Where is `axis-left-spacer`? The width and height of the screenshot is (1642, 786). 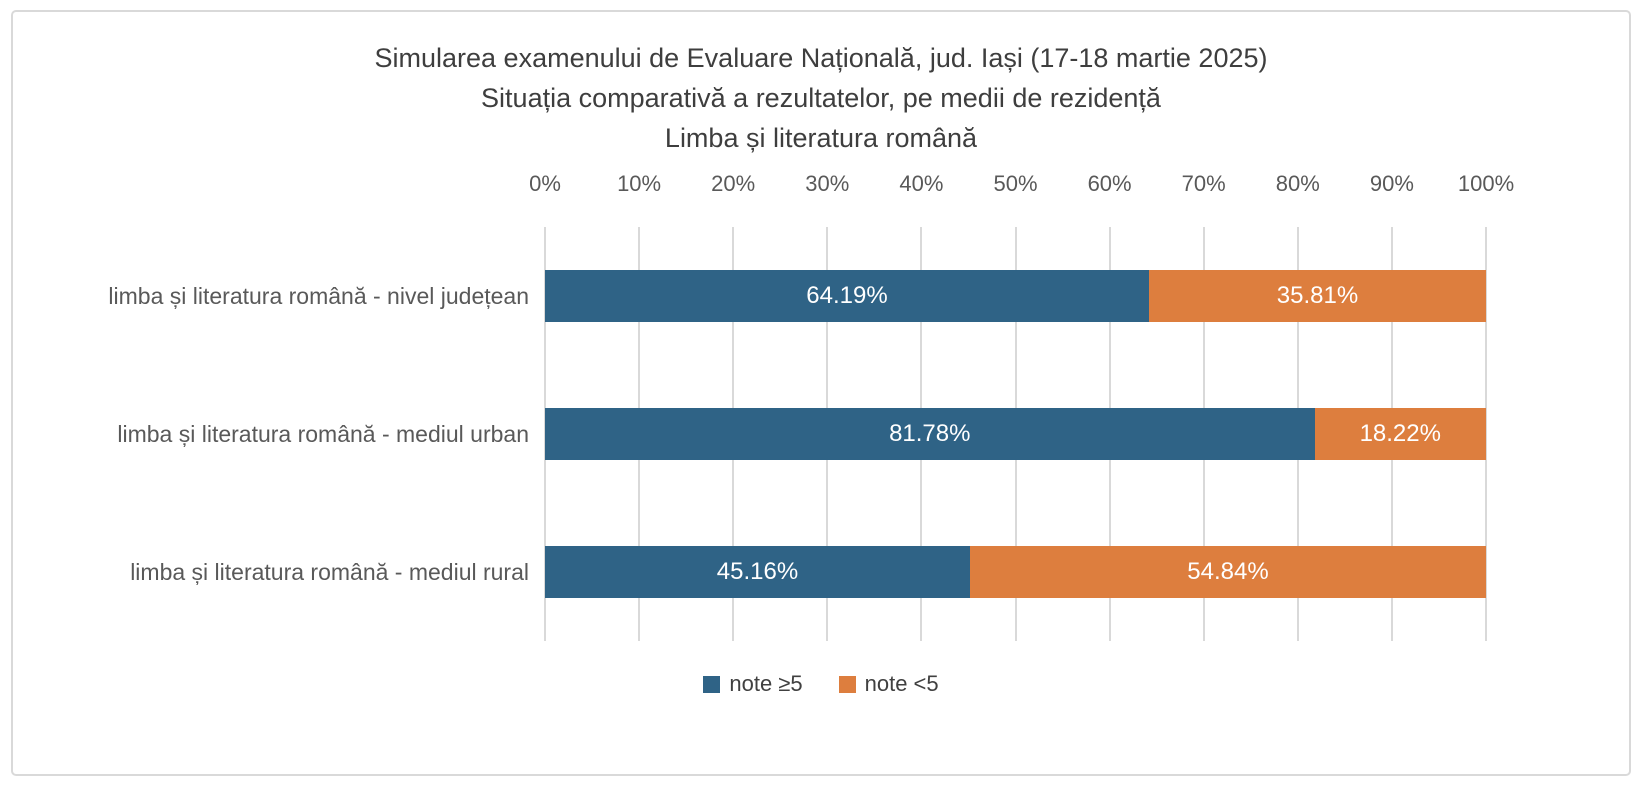 axis-left-spacer is located at coordinates (279, 185).